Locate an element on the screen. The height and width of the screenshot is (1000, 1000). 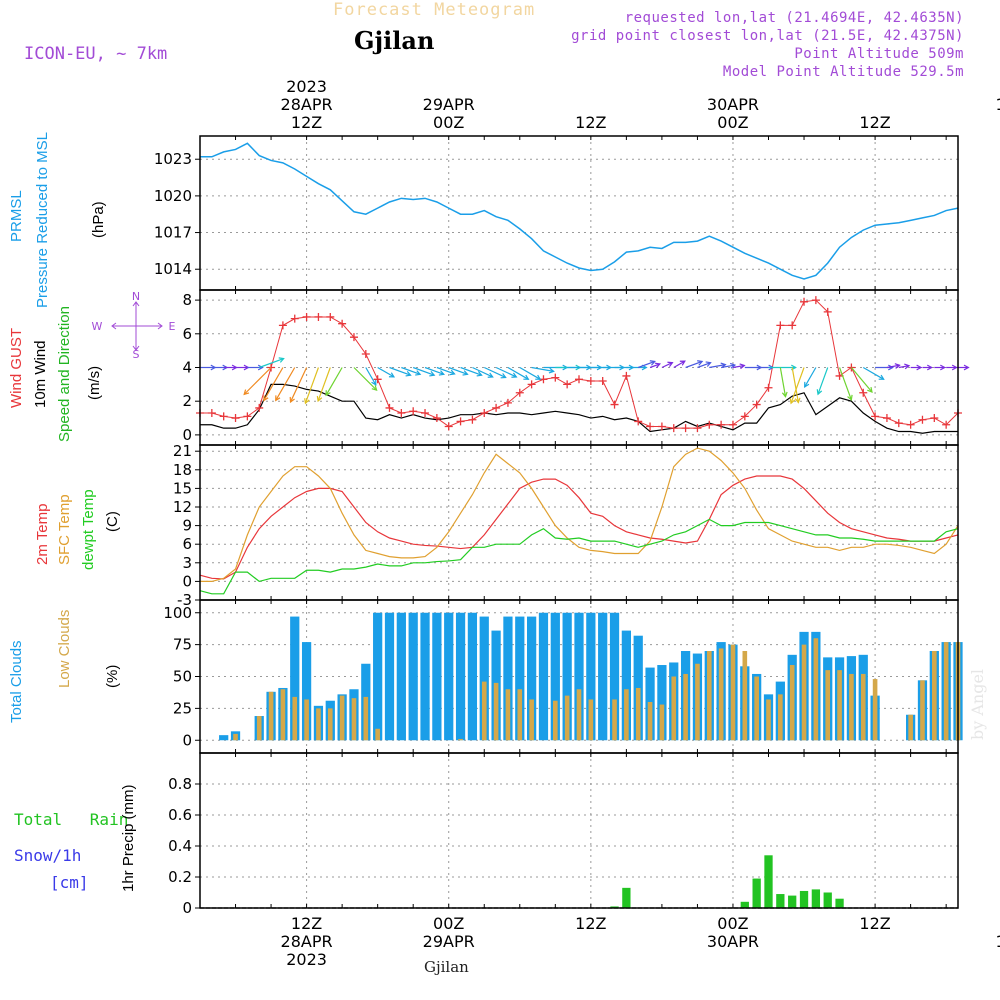
time-label-top-date: 1MAY is located at coordinates (997, 104).